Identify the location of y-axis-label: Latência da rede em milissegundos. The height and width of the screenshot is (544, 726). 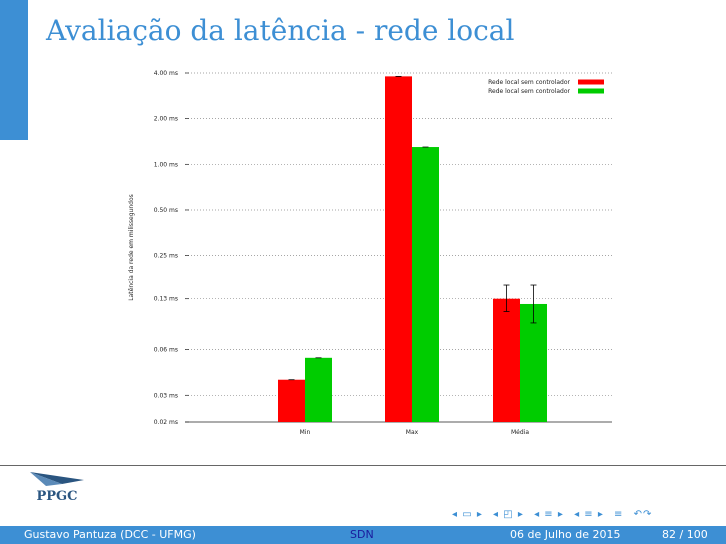
(131, 247).